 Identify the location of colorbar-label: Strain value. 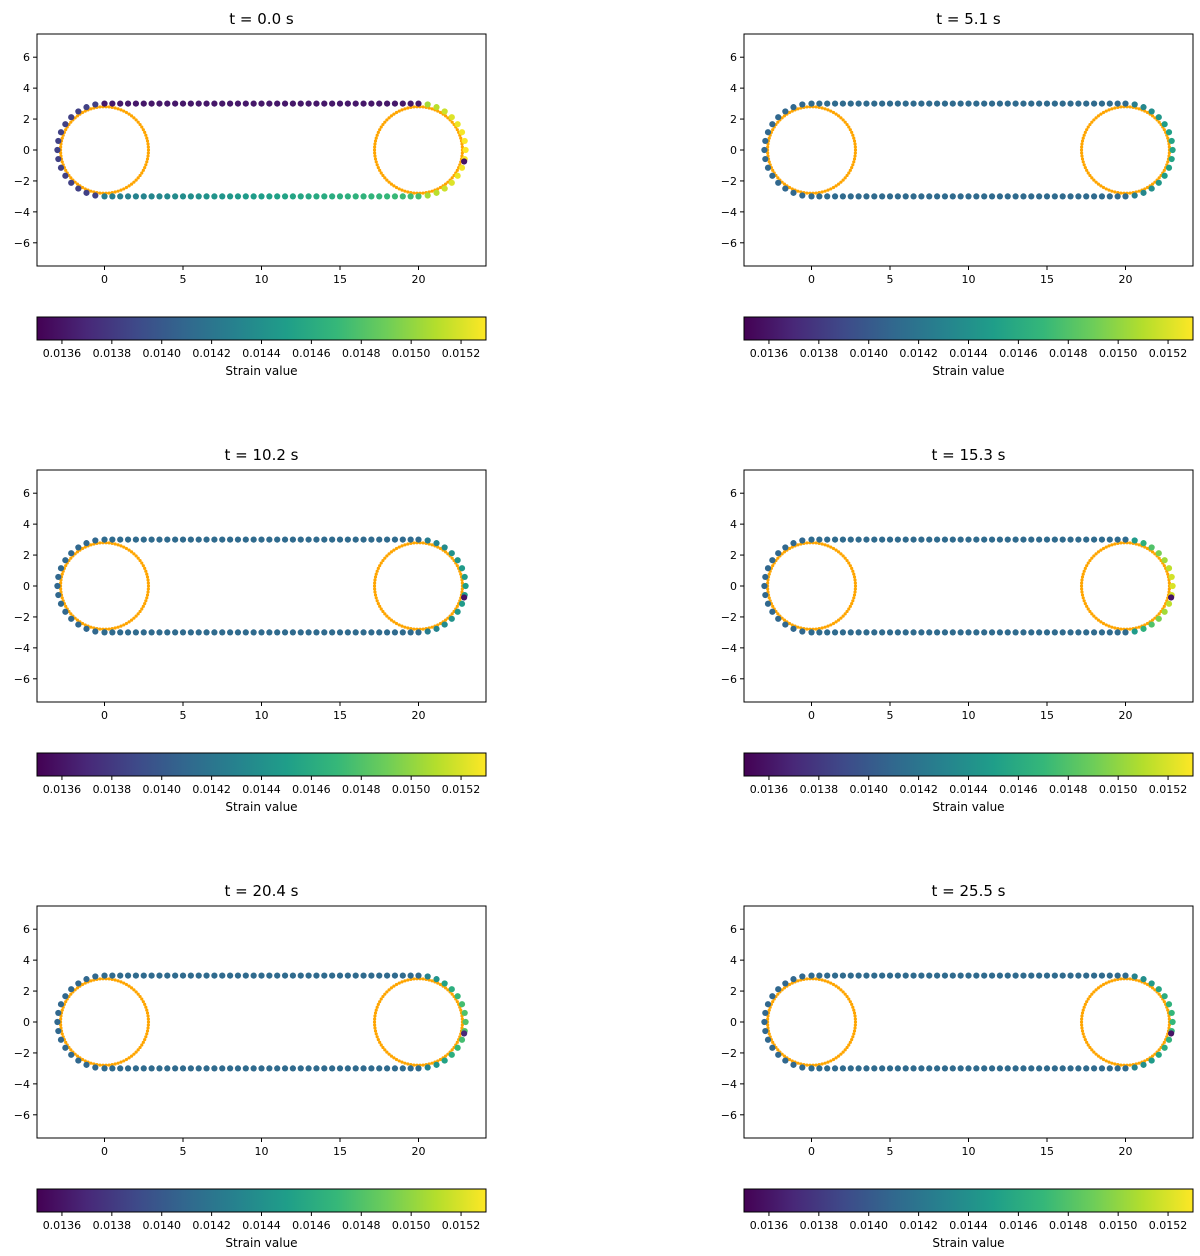
(261, 371).